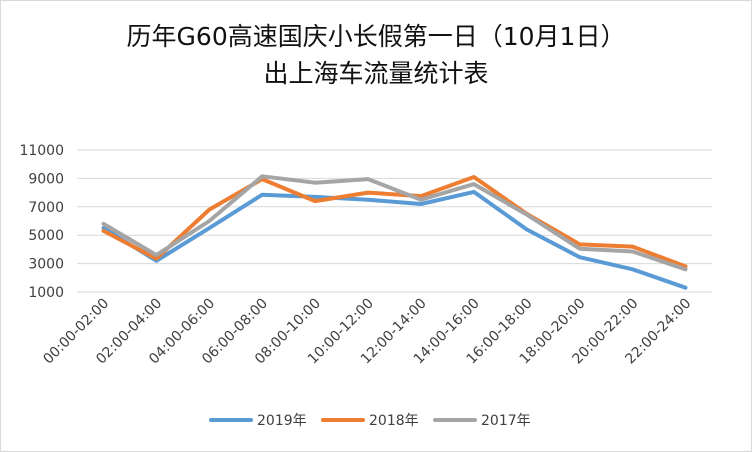  I want to click on y-tick-label: 11000, so click(41, 151).